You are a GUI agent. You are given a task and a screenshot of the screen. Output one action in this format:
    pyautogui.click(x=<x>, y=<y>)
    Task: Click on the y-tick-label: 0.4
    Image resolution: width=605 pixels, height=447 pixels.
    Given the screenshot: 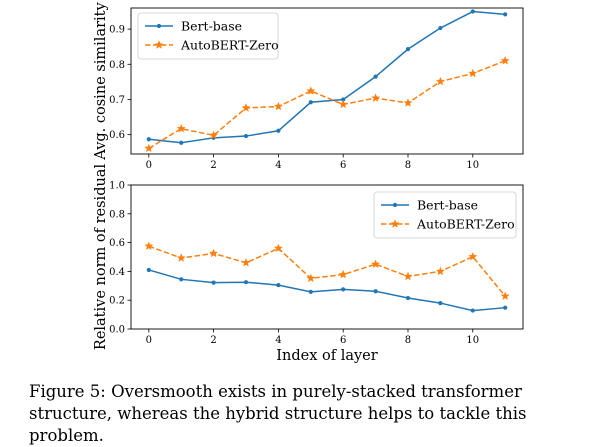 What is the action you would take?
    pyautogui.click(x=117, y=272)
    